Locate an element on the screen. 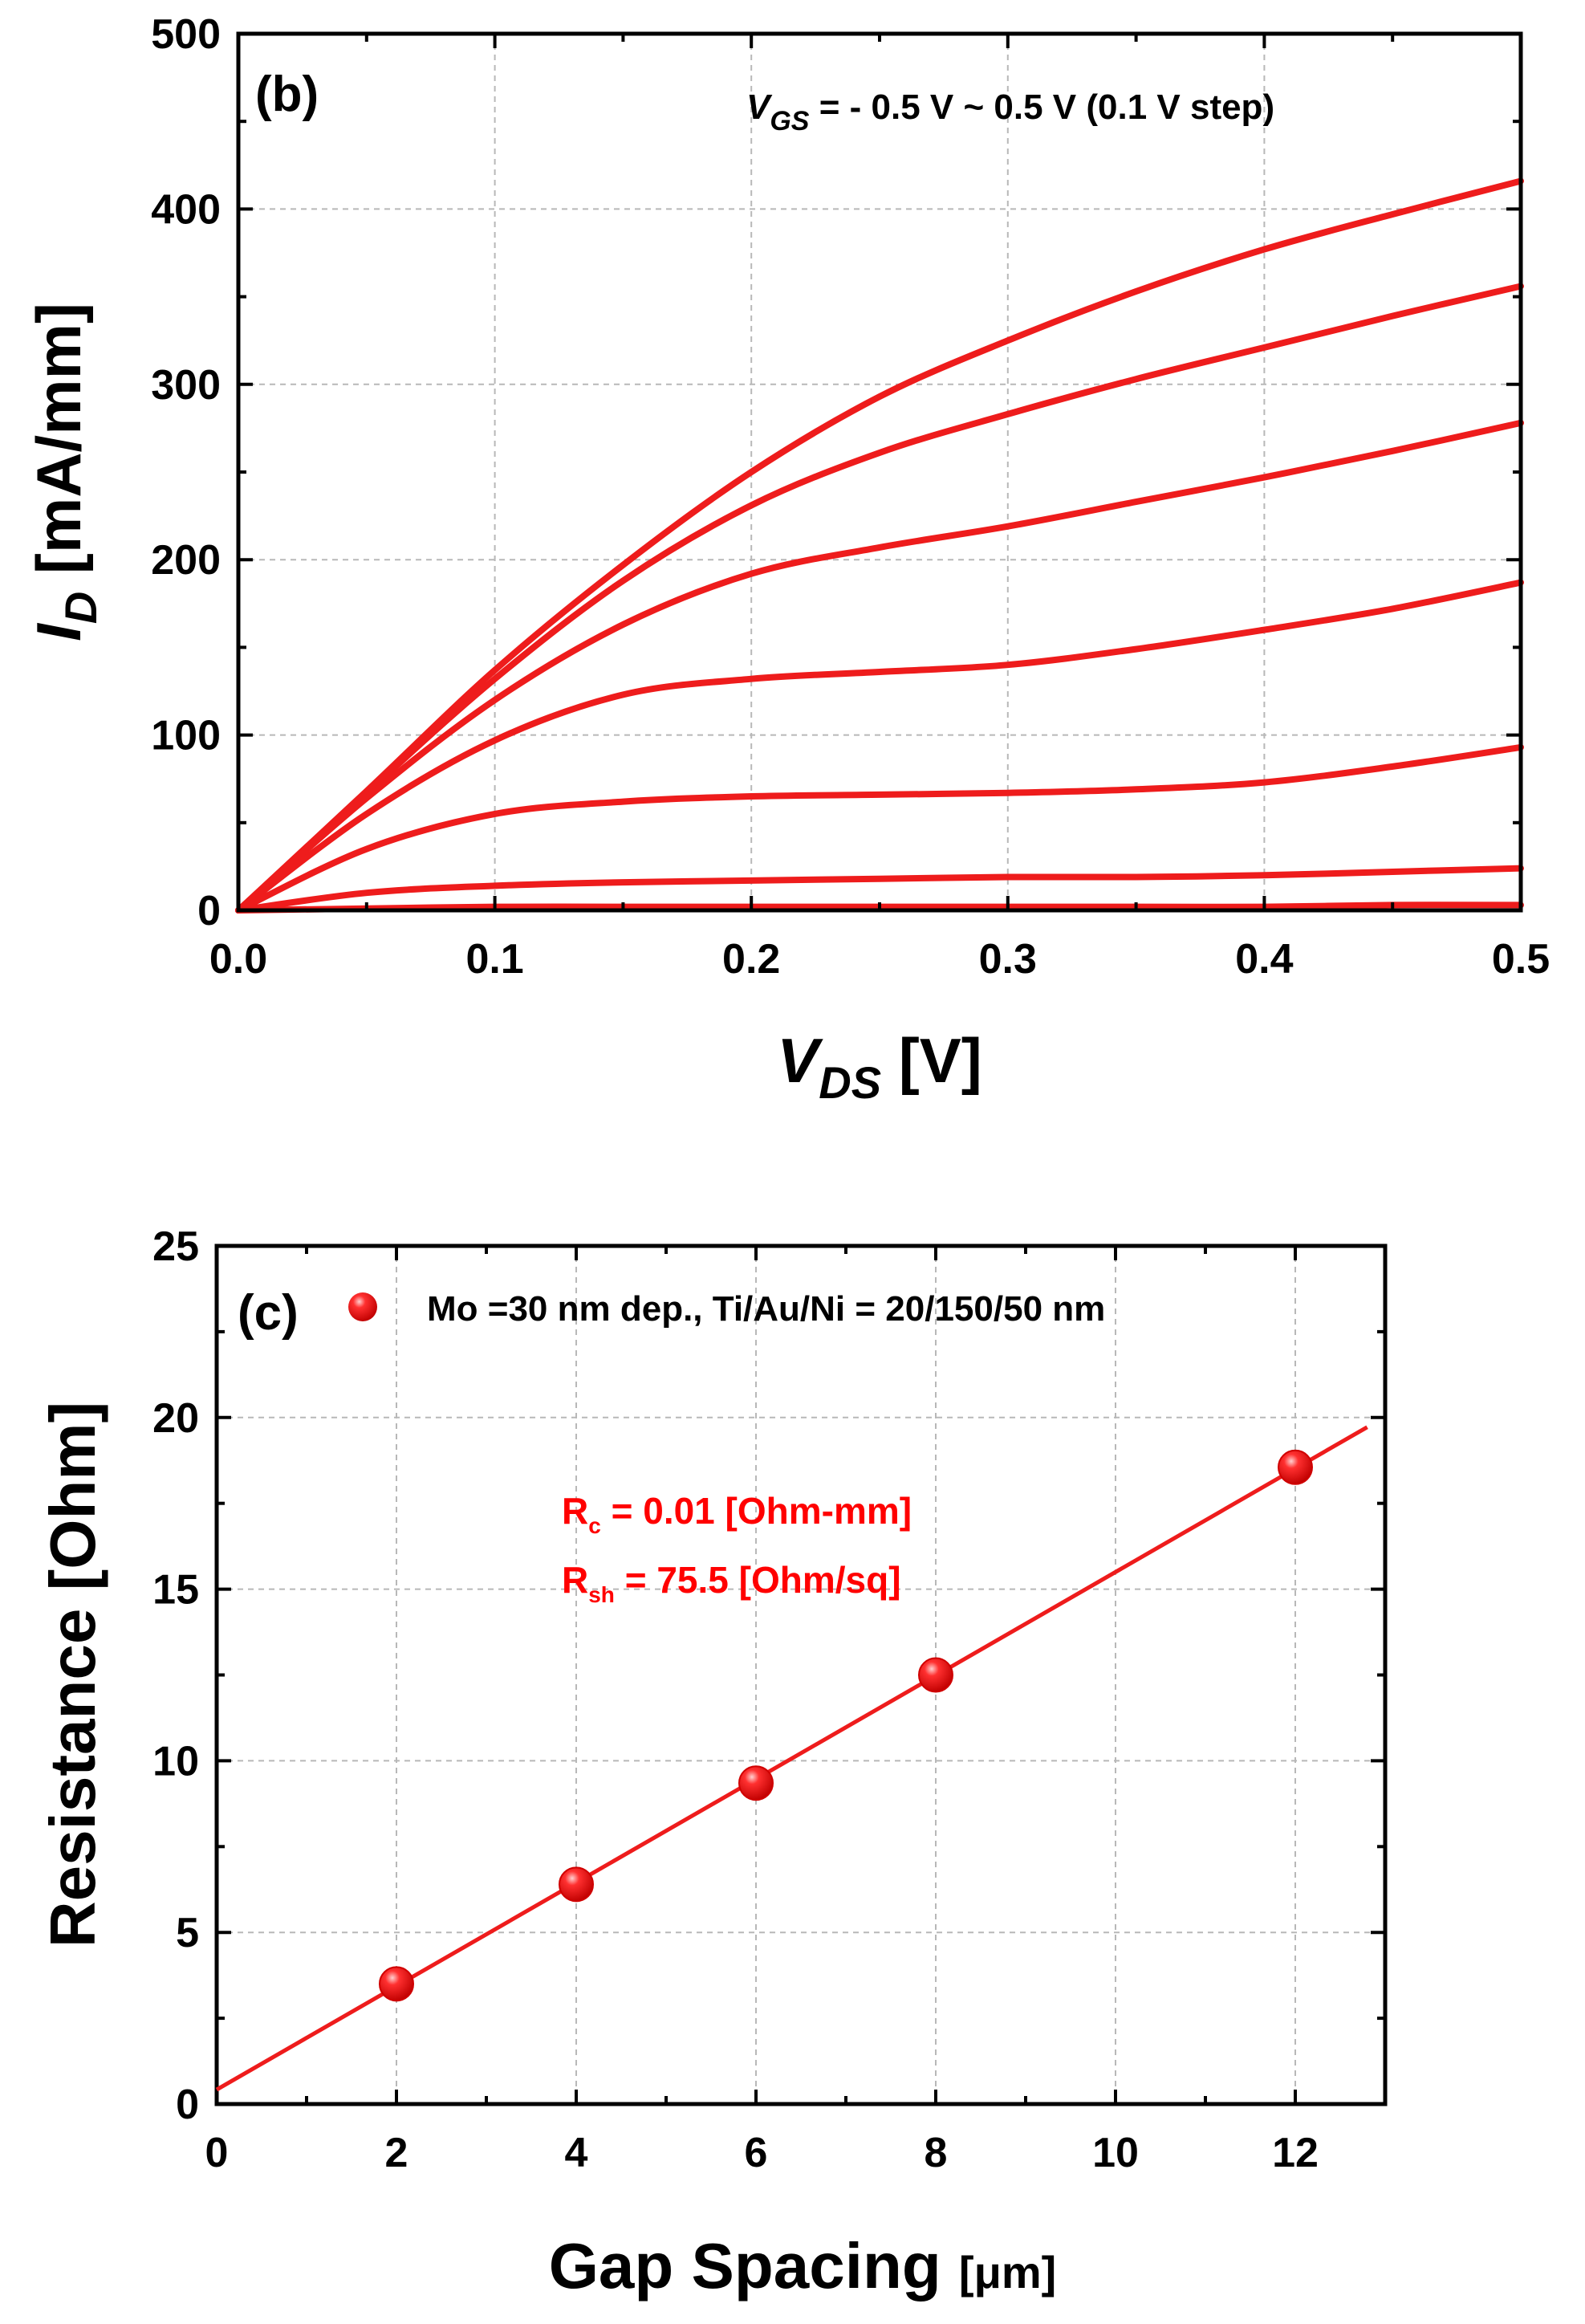 The height and width of the screenshot is (2324, 1585). b-x-tick-label: 0.3 is located at coordinates (1008, 959).